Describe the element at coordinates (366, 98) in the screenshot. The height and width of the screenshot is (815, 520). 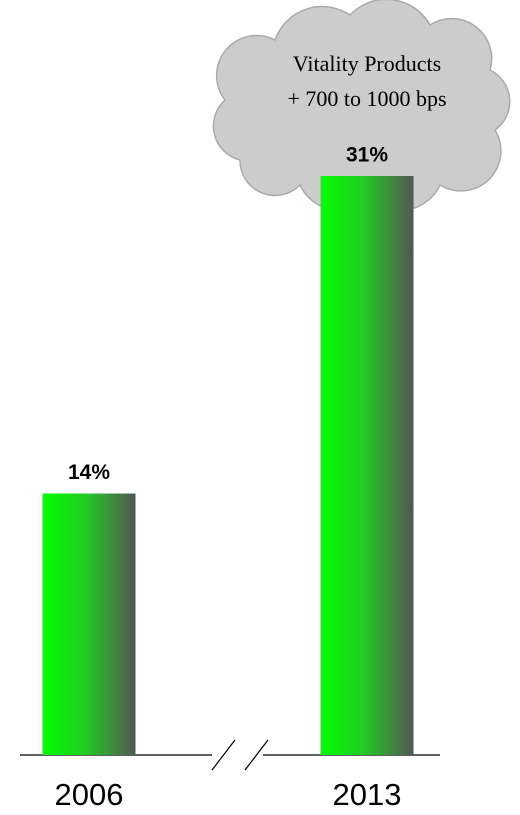
I see `annotation: + 700 to 1000 bps` at that location.